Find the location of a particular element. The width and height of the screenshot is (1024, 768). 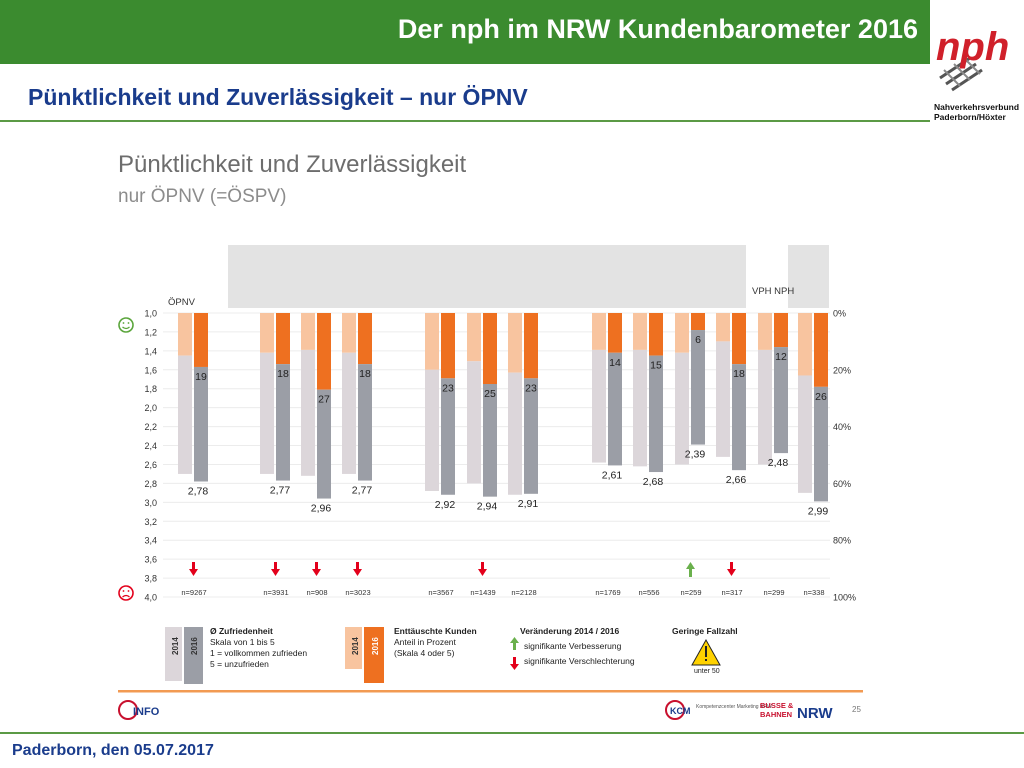

score-label: 2,39 is located at coordinates (695, 455).